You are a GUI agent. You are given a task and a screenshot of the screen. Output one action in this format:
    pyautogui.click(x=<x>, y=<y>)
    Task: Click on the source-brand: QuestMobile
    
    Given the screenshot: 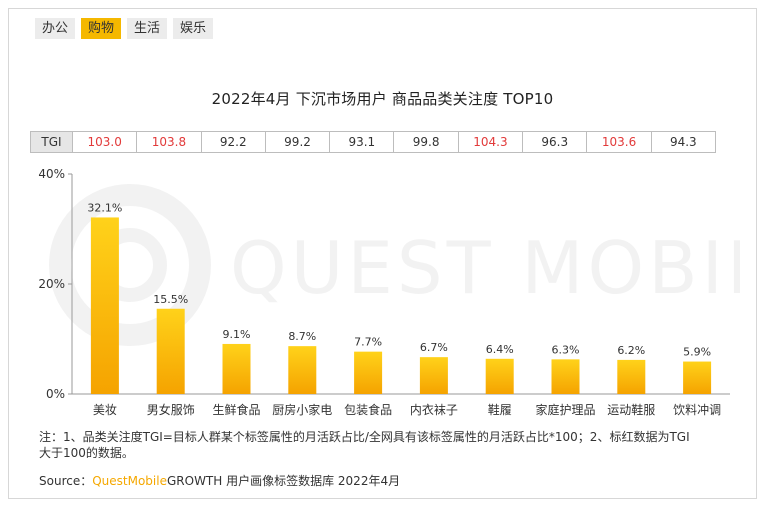 What is the action you would take?
    pyautogui.click(x=129, y=481)
    